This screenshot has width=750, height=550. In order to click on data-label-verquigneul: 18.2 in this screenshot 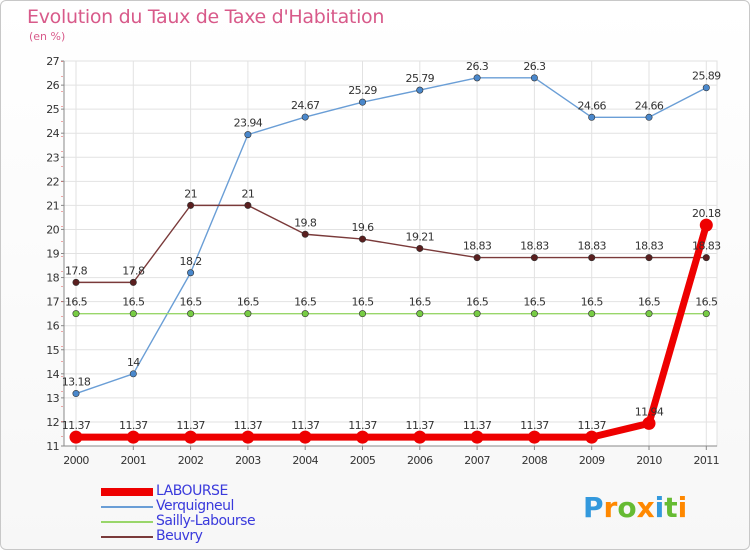, I will do `click(191, 261)`.